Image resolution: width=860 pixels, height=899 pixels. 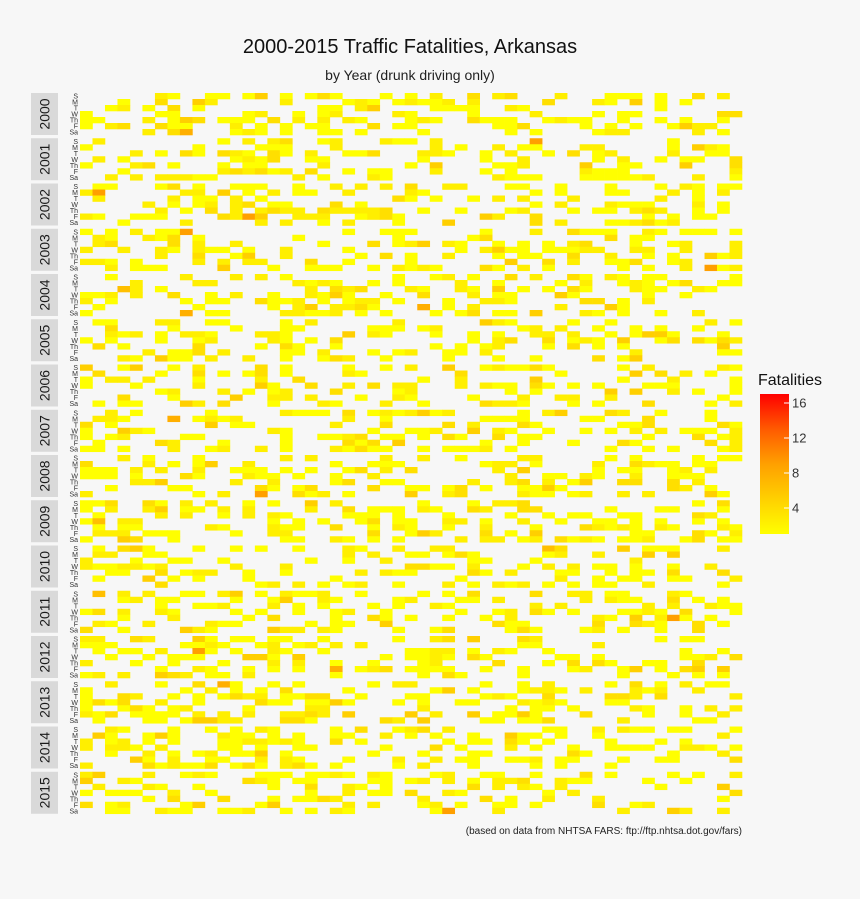 What do you see at coordinates (75, 97) in the screenshot?
I see `day-tick-label: S` at bounding box center [75, 97].